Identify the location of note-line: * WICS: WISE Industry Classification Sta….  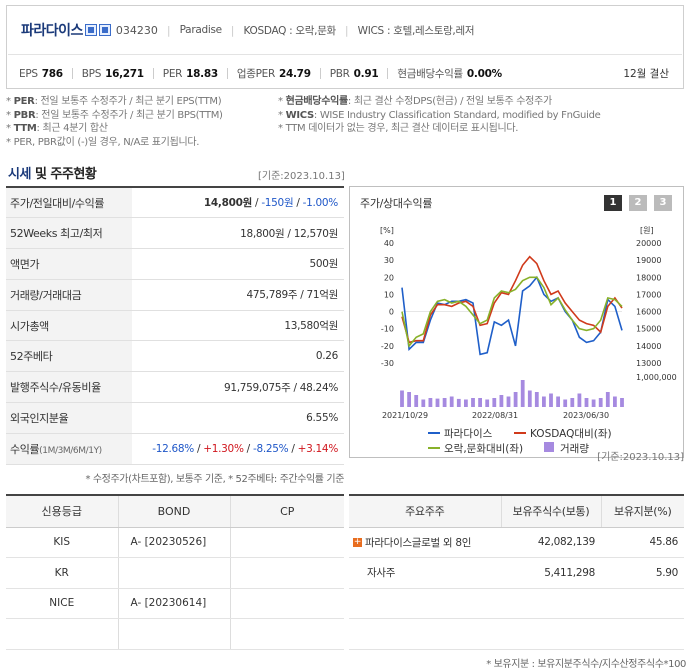
(439, 115).